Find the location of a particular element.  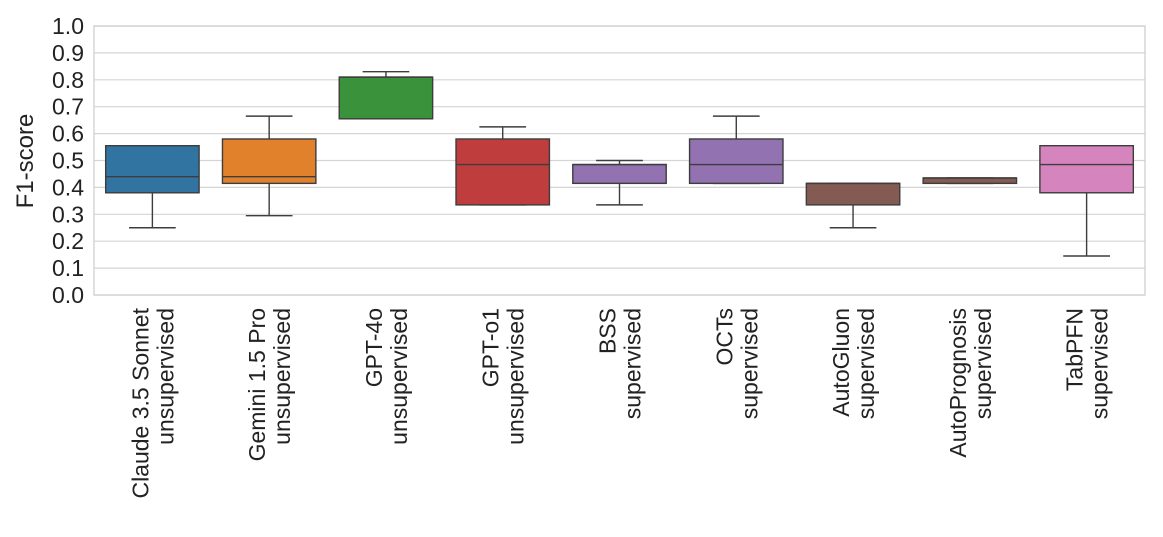

y-tick-label: 0.7 is located at coordinates (68, 107).